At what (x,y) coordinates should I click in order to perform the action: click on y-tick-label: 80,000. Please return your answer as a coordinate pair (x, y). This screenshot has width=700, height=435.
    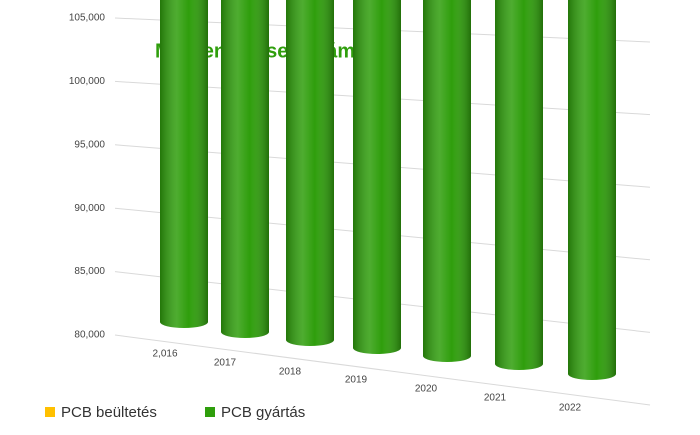
    Looking at the image, I should click on (89, 335).